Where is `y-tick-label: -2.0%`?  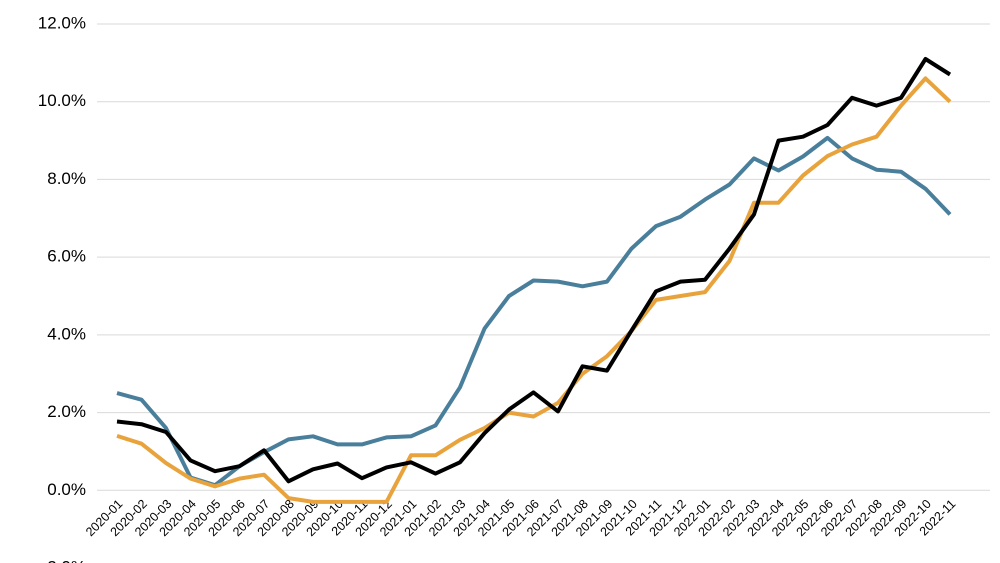
y-tick-label: -2.0% is located at coordinates (64, 560).